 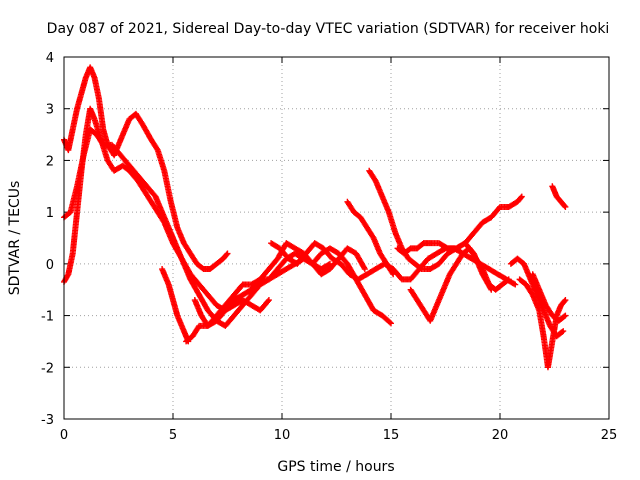 What do you see at coordinates (64, 435) in the screenshot?
I see `x-tick-label: 0` at bounding box center [64, 435].